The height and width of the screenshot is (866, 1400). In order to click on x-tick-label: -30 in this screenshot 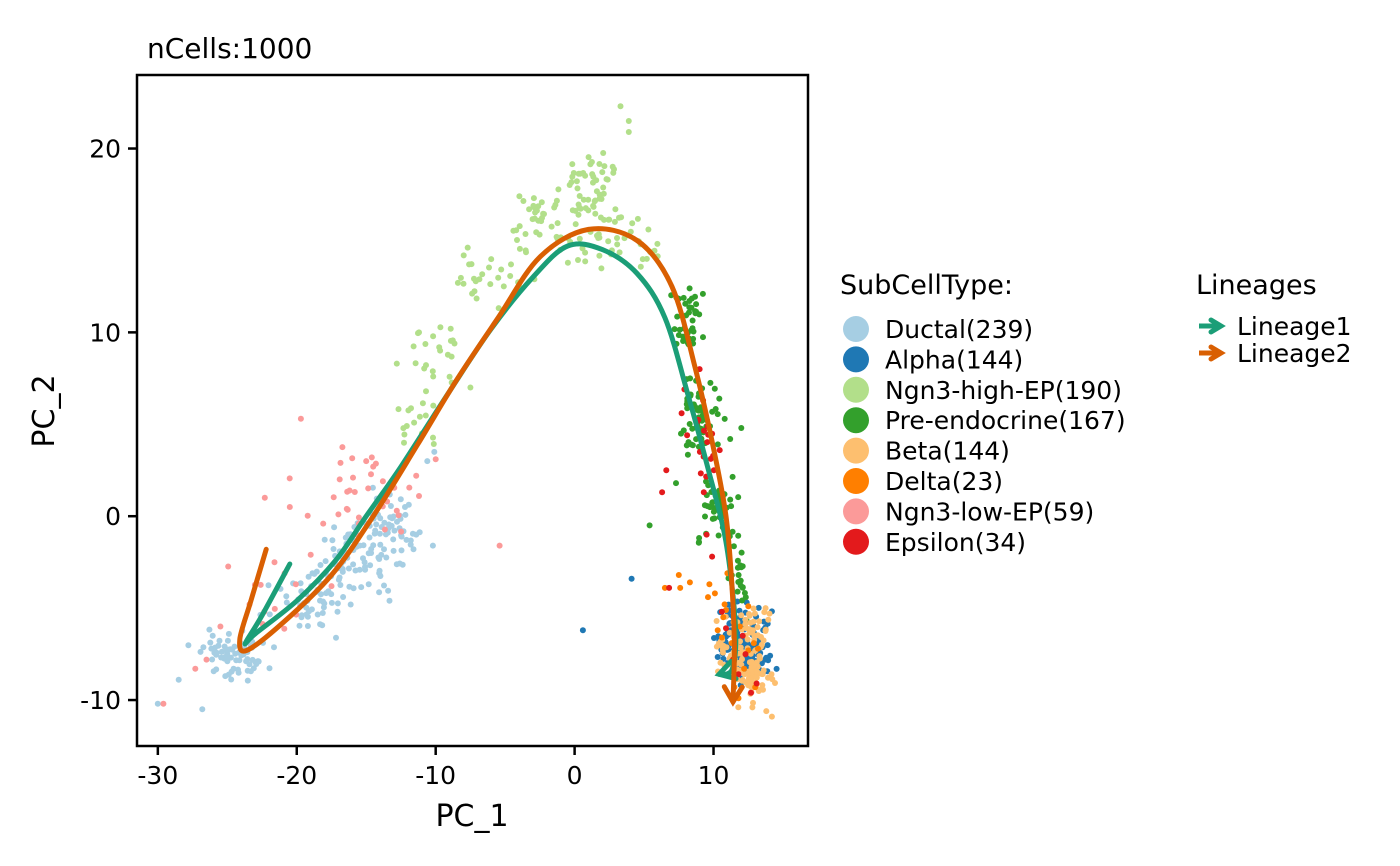, I will do `click(157, 775)`.